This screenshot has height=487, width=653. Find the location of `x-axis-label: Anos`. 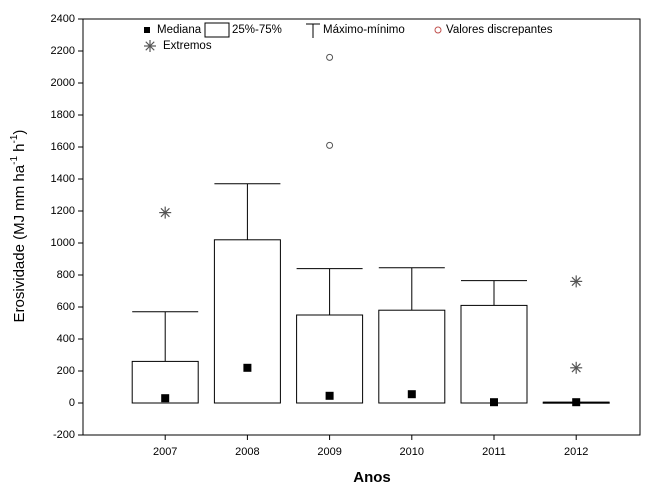

x-axis-label: Anos is located at coordinates (372, 477).